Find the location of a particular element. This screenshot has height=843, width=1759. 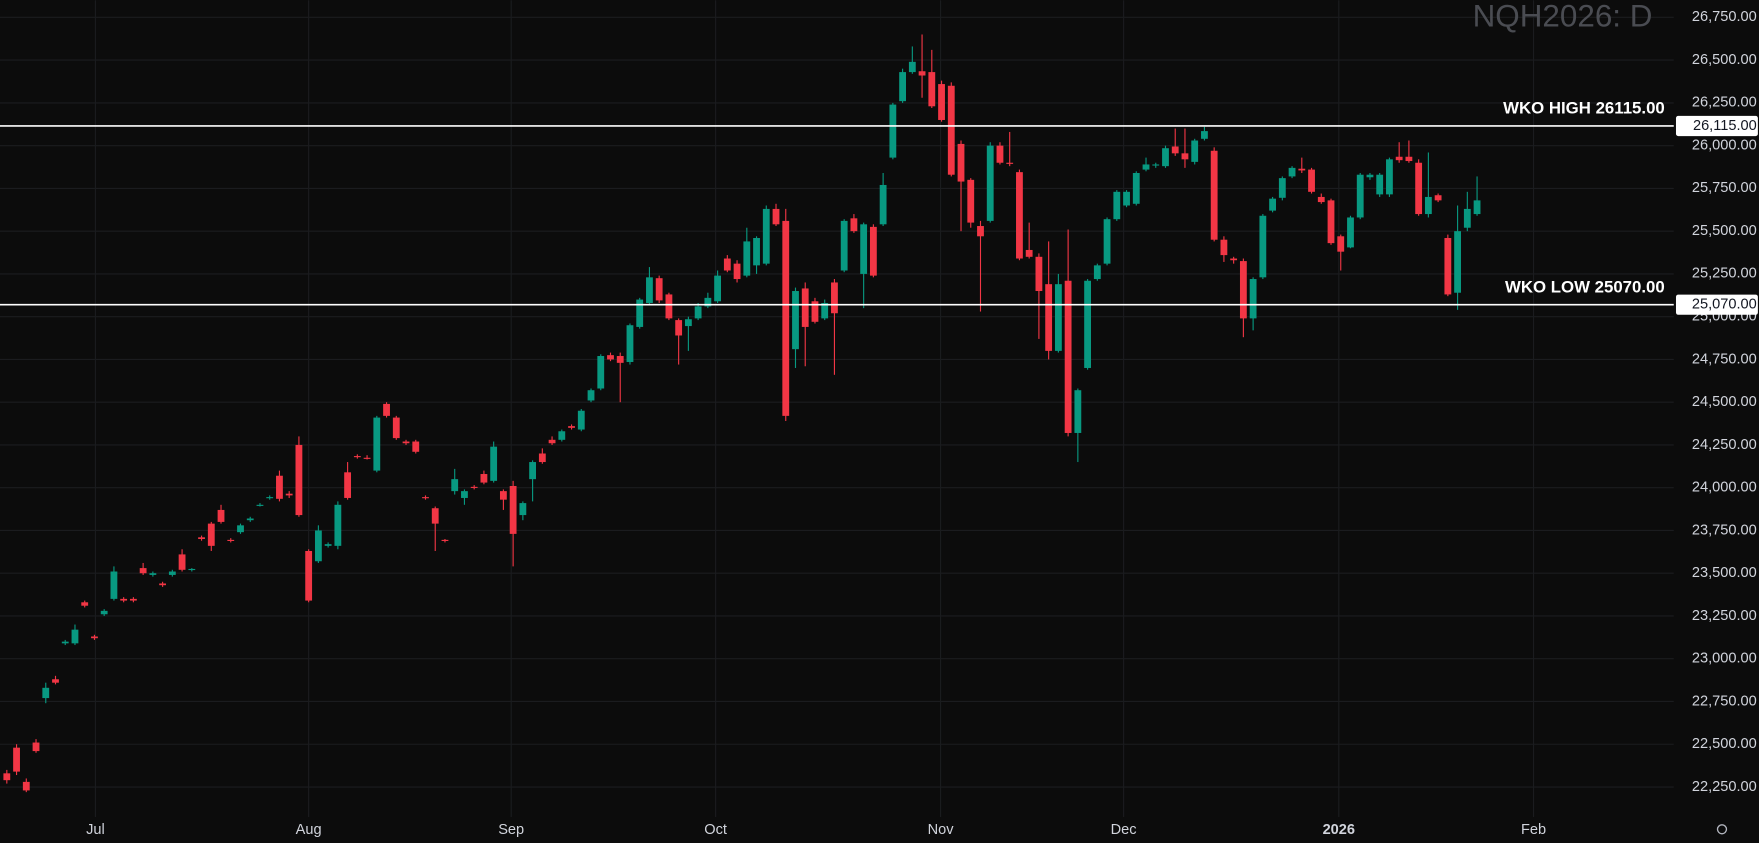

x-tick-label: Feb is located at coordinates (1533, 830).